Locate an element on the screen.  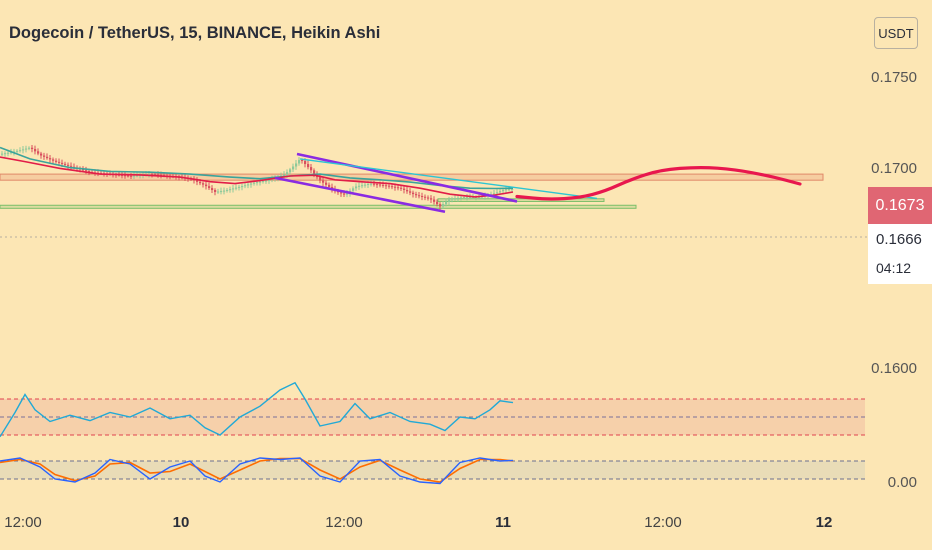
time-tick-5: 12 is located at coordinates (824, 522).